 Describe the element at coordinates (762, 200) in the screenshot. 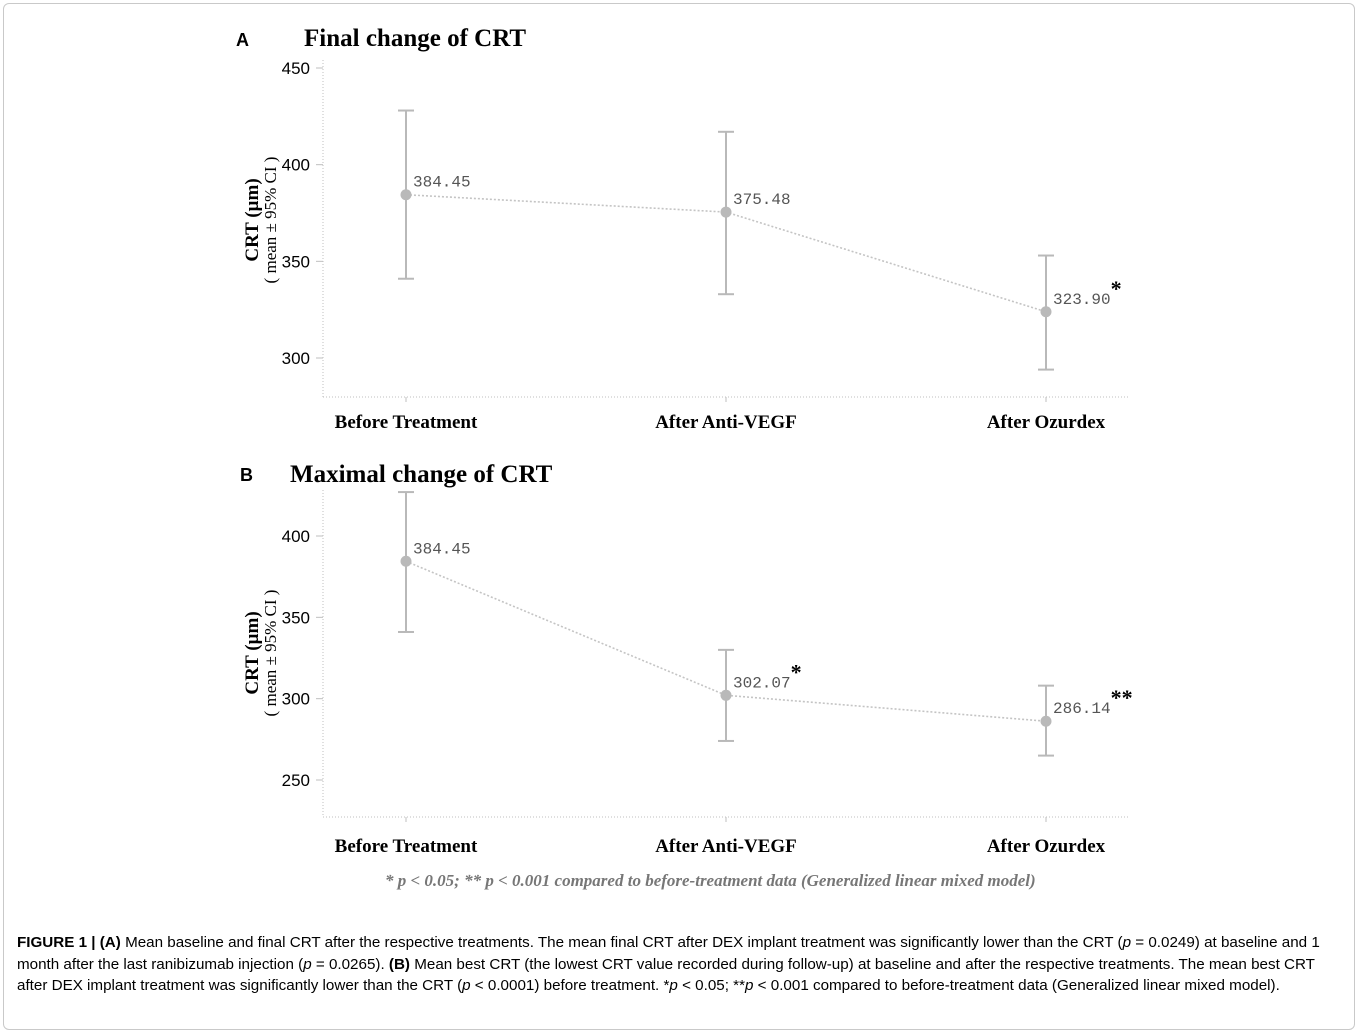

I see `data-label: 375.48` at that location.